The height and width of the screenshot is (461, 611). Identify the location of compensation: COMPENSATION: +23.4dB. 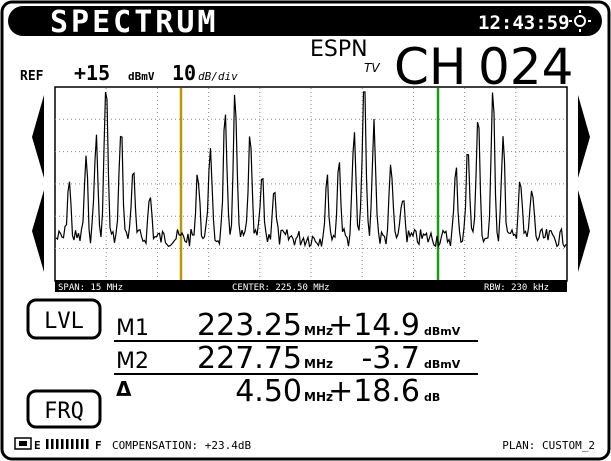
(181, 445).